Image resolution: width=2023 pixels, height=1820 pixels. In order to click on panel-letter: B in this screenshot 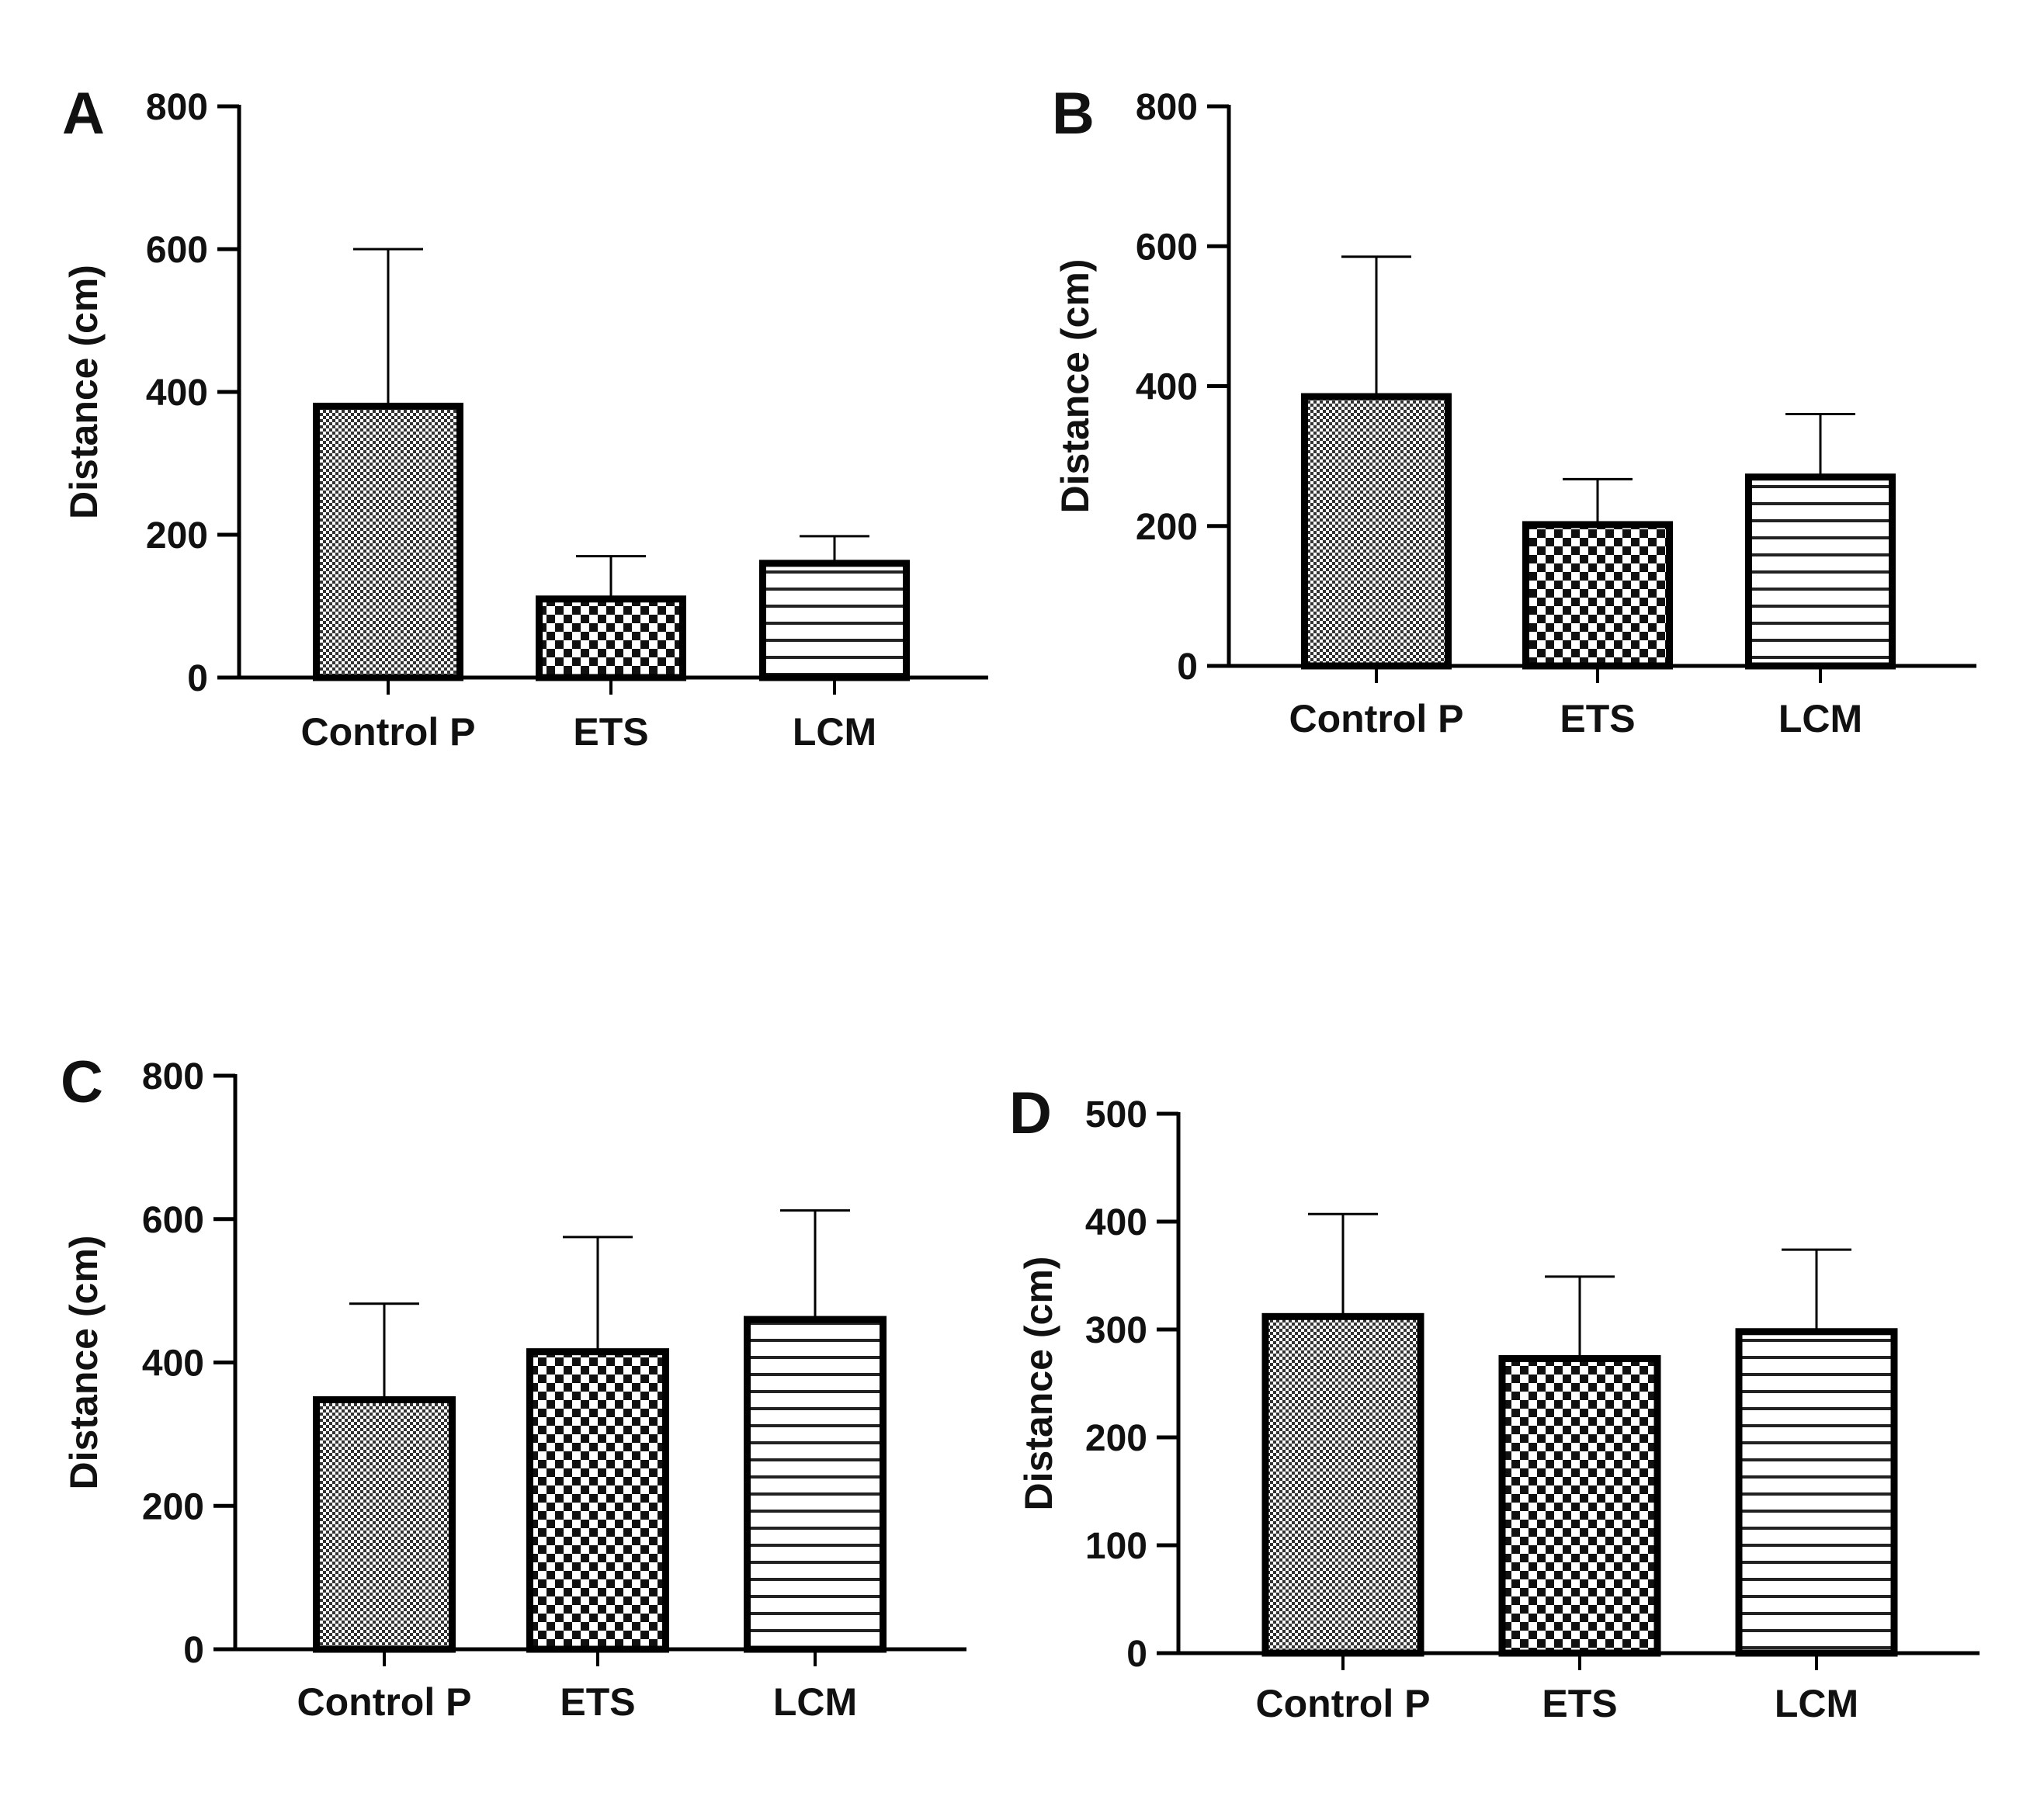, I will do `click(1073, 114)`.